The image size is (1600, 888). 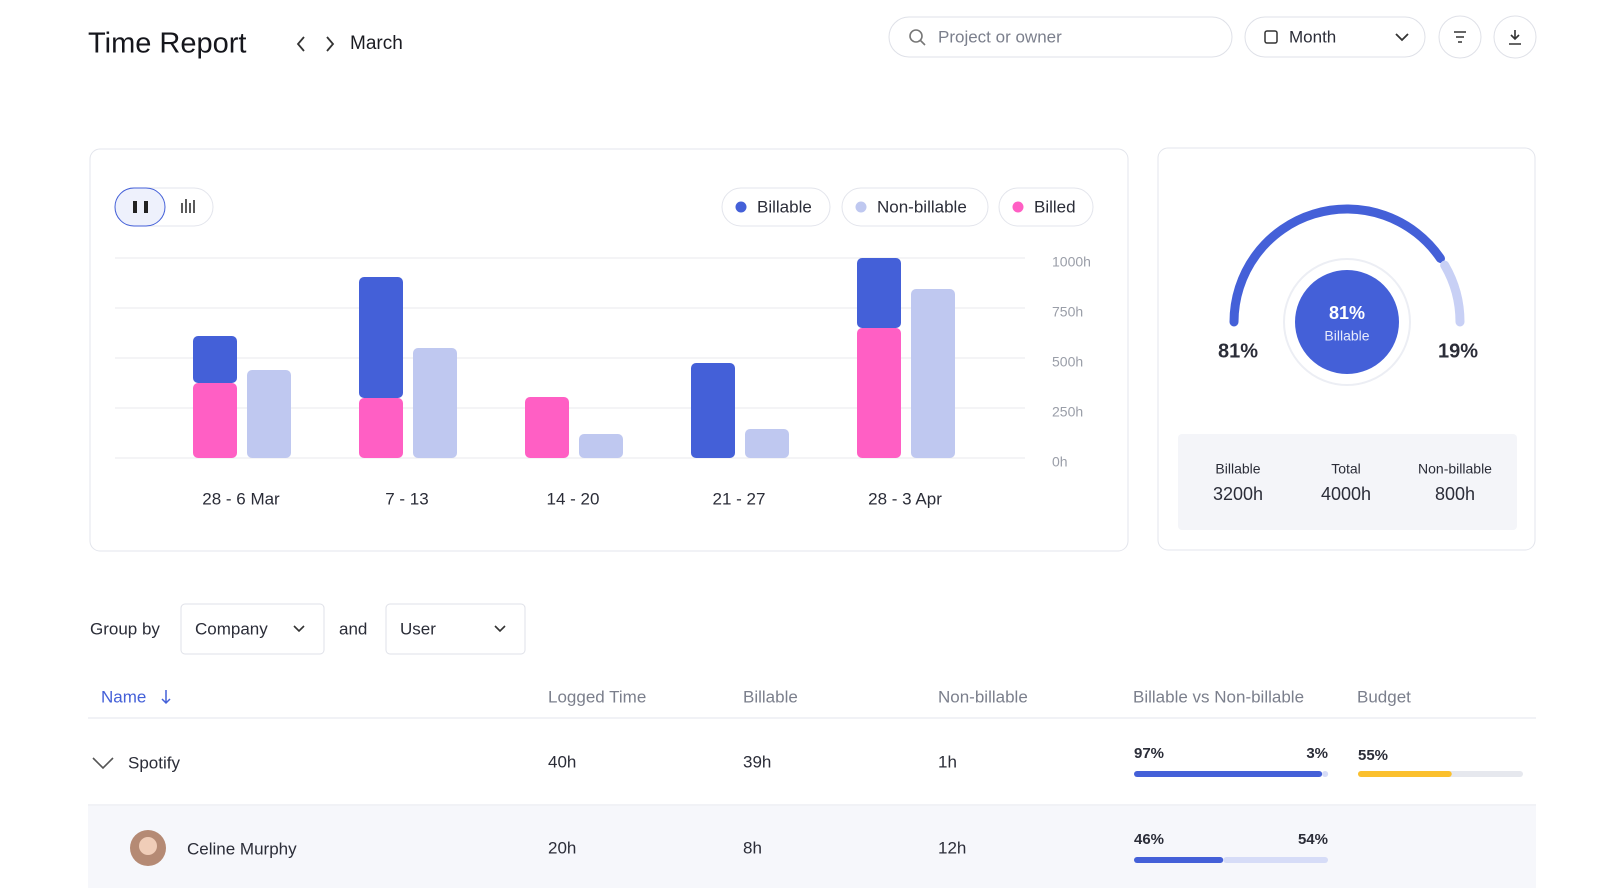 I want to click on y-tick-label: 1000h, so click(x=1071, y=262).